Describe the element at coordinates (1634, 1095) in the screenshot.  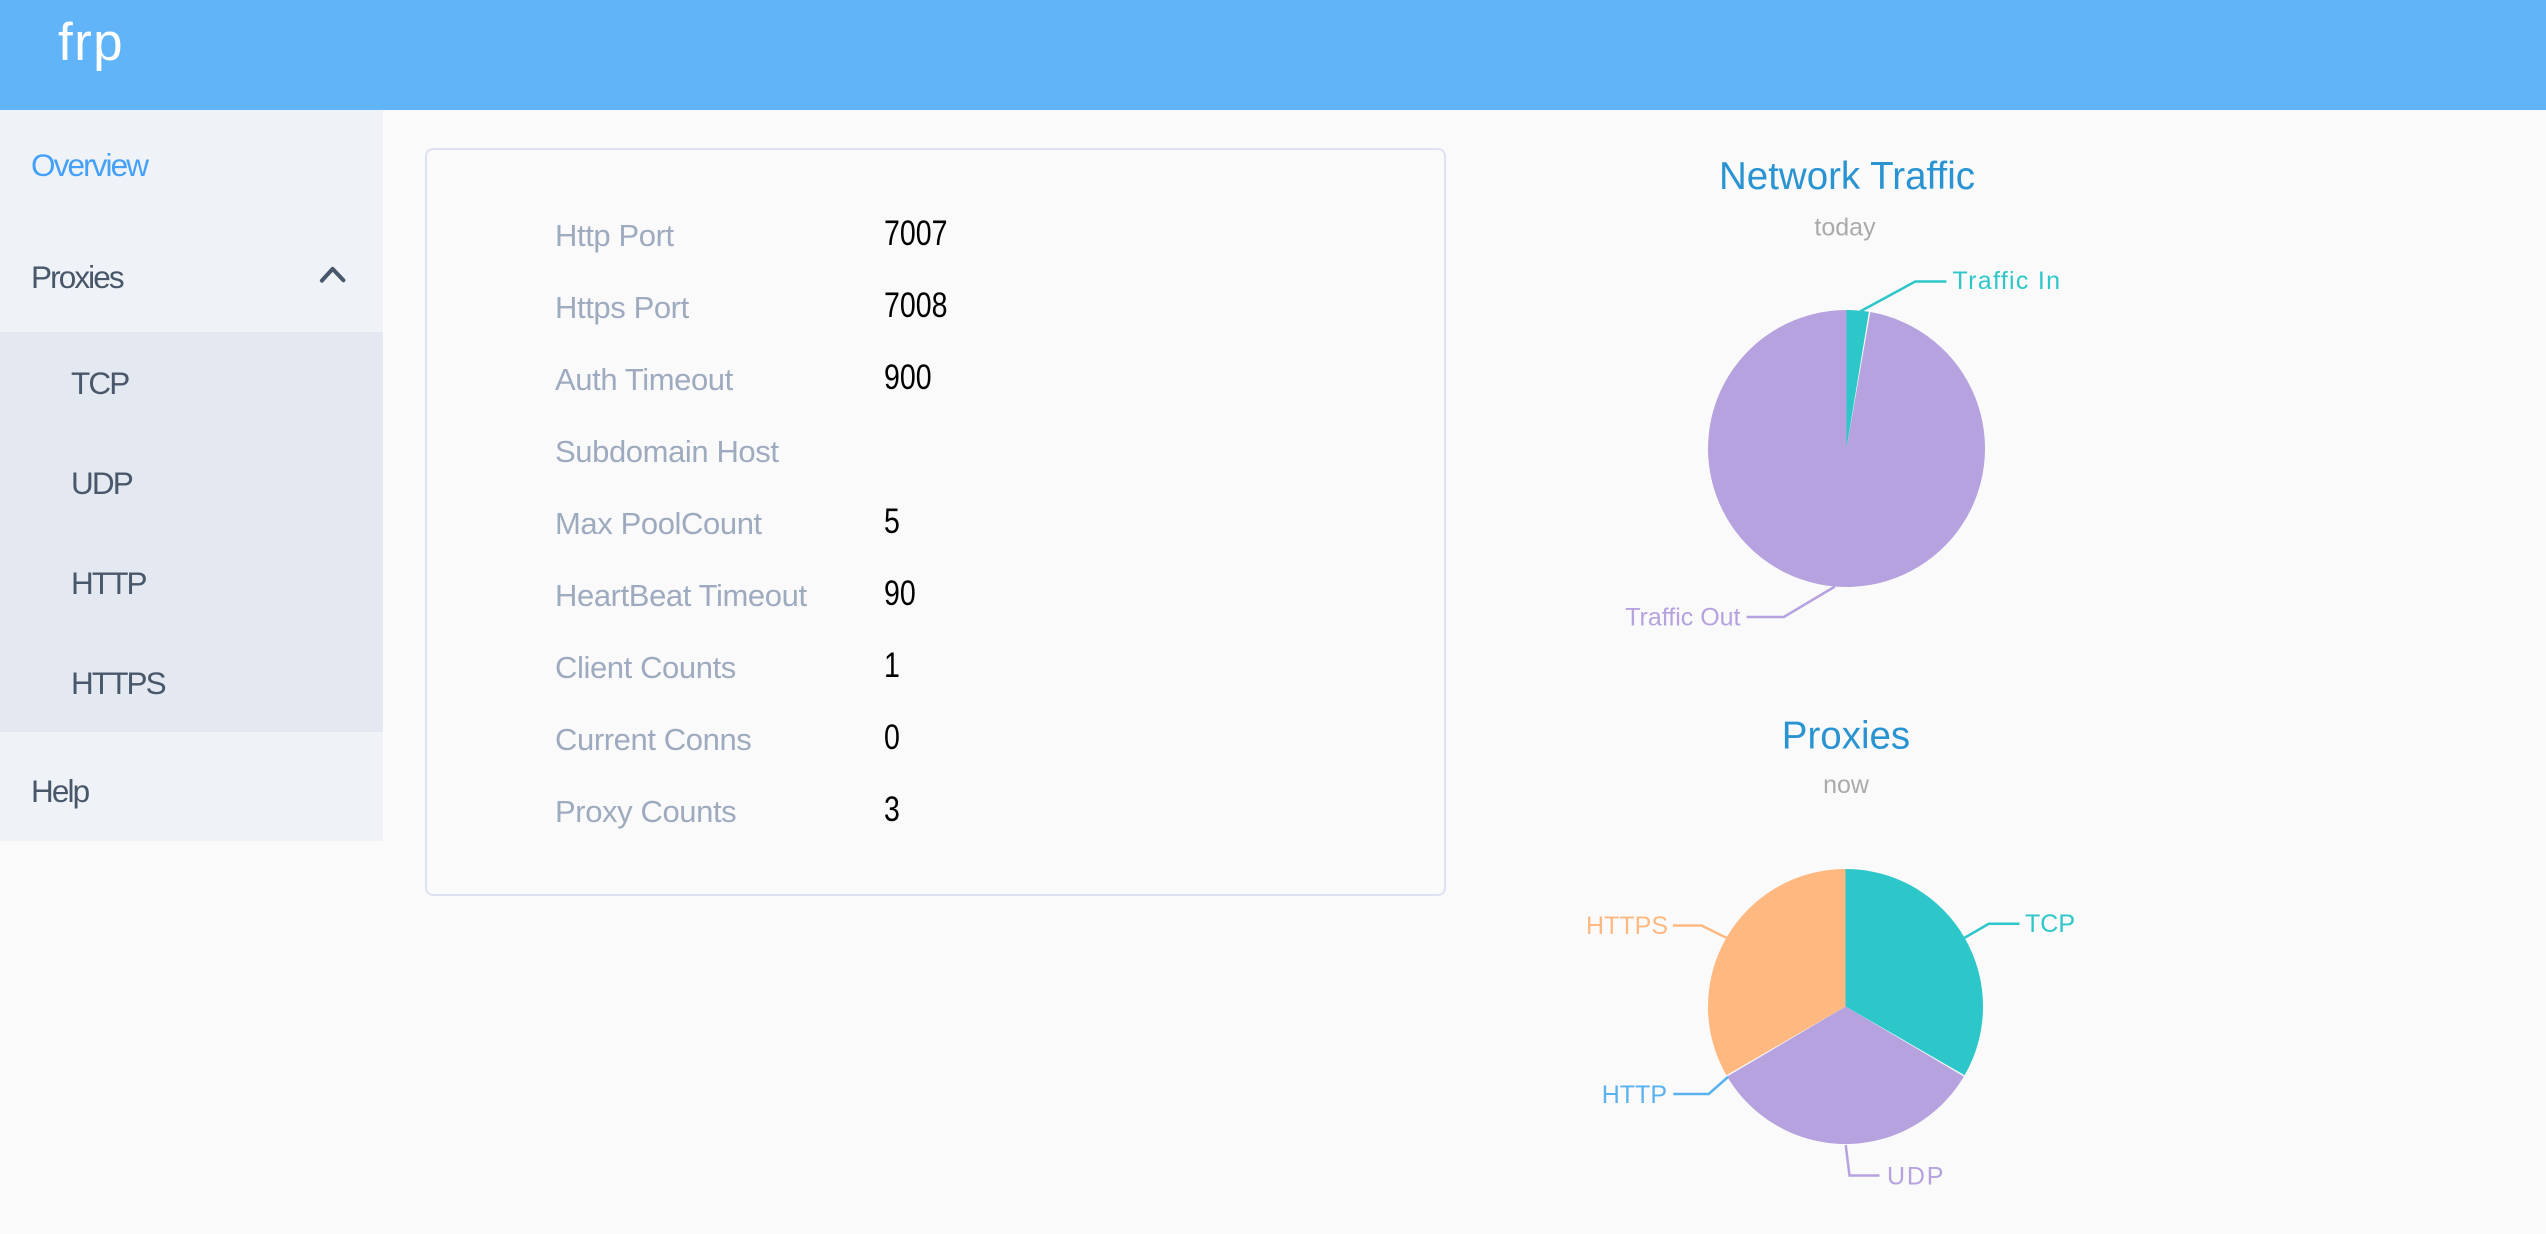
I see `svg-text: HTTP` at that location.